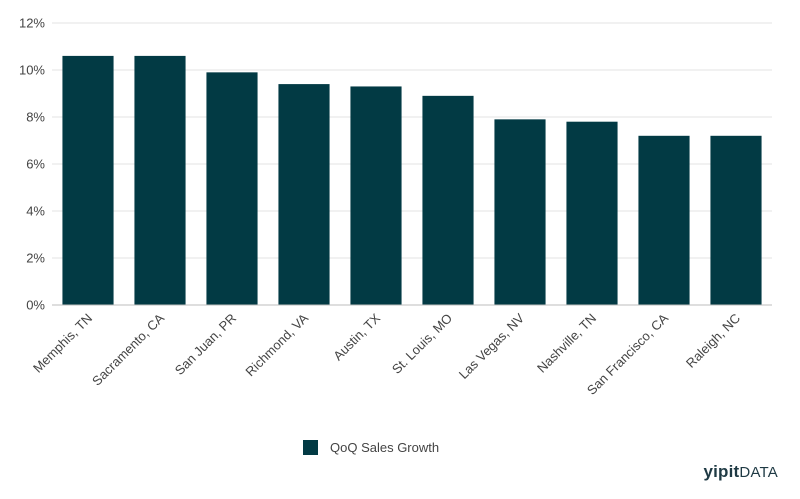  Describe the element at coordinates (32, 70) in the screenshot. I see `y-tick-label: 10%` at that location.